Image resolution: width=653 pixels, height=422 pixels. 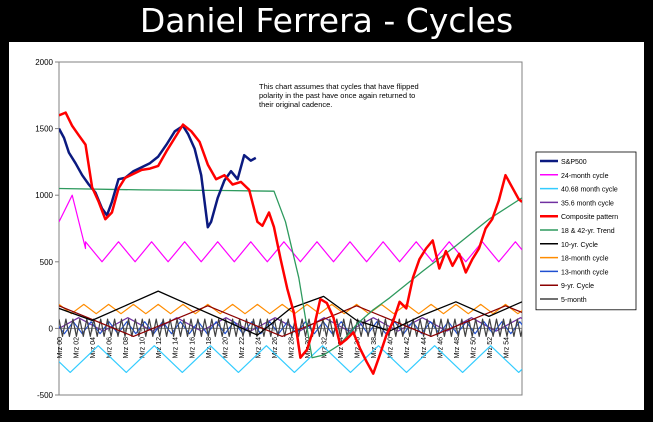 What do you see at coordinates (110, 348) in the screenshot?
I see `x-tick-label: Mrz 06` at bounding box center [110, 348].